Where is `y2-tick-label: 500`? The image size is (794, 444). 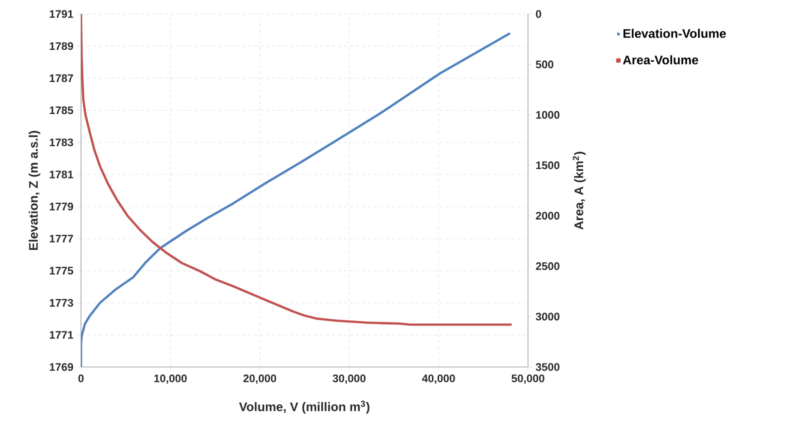 y2-tick-label: 500 is located at coordinates (545, 64).